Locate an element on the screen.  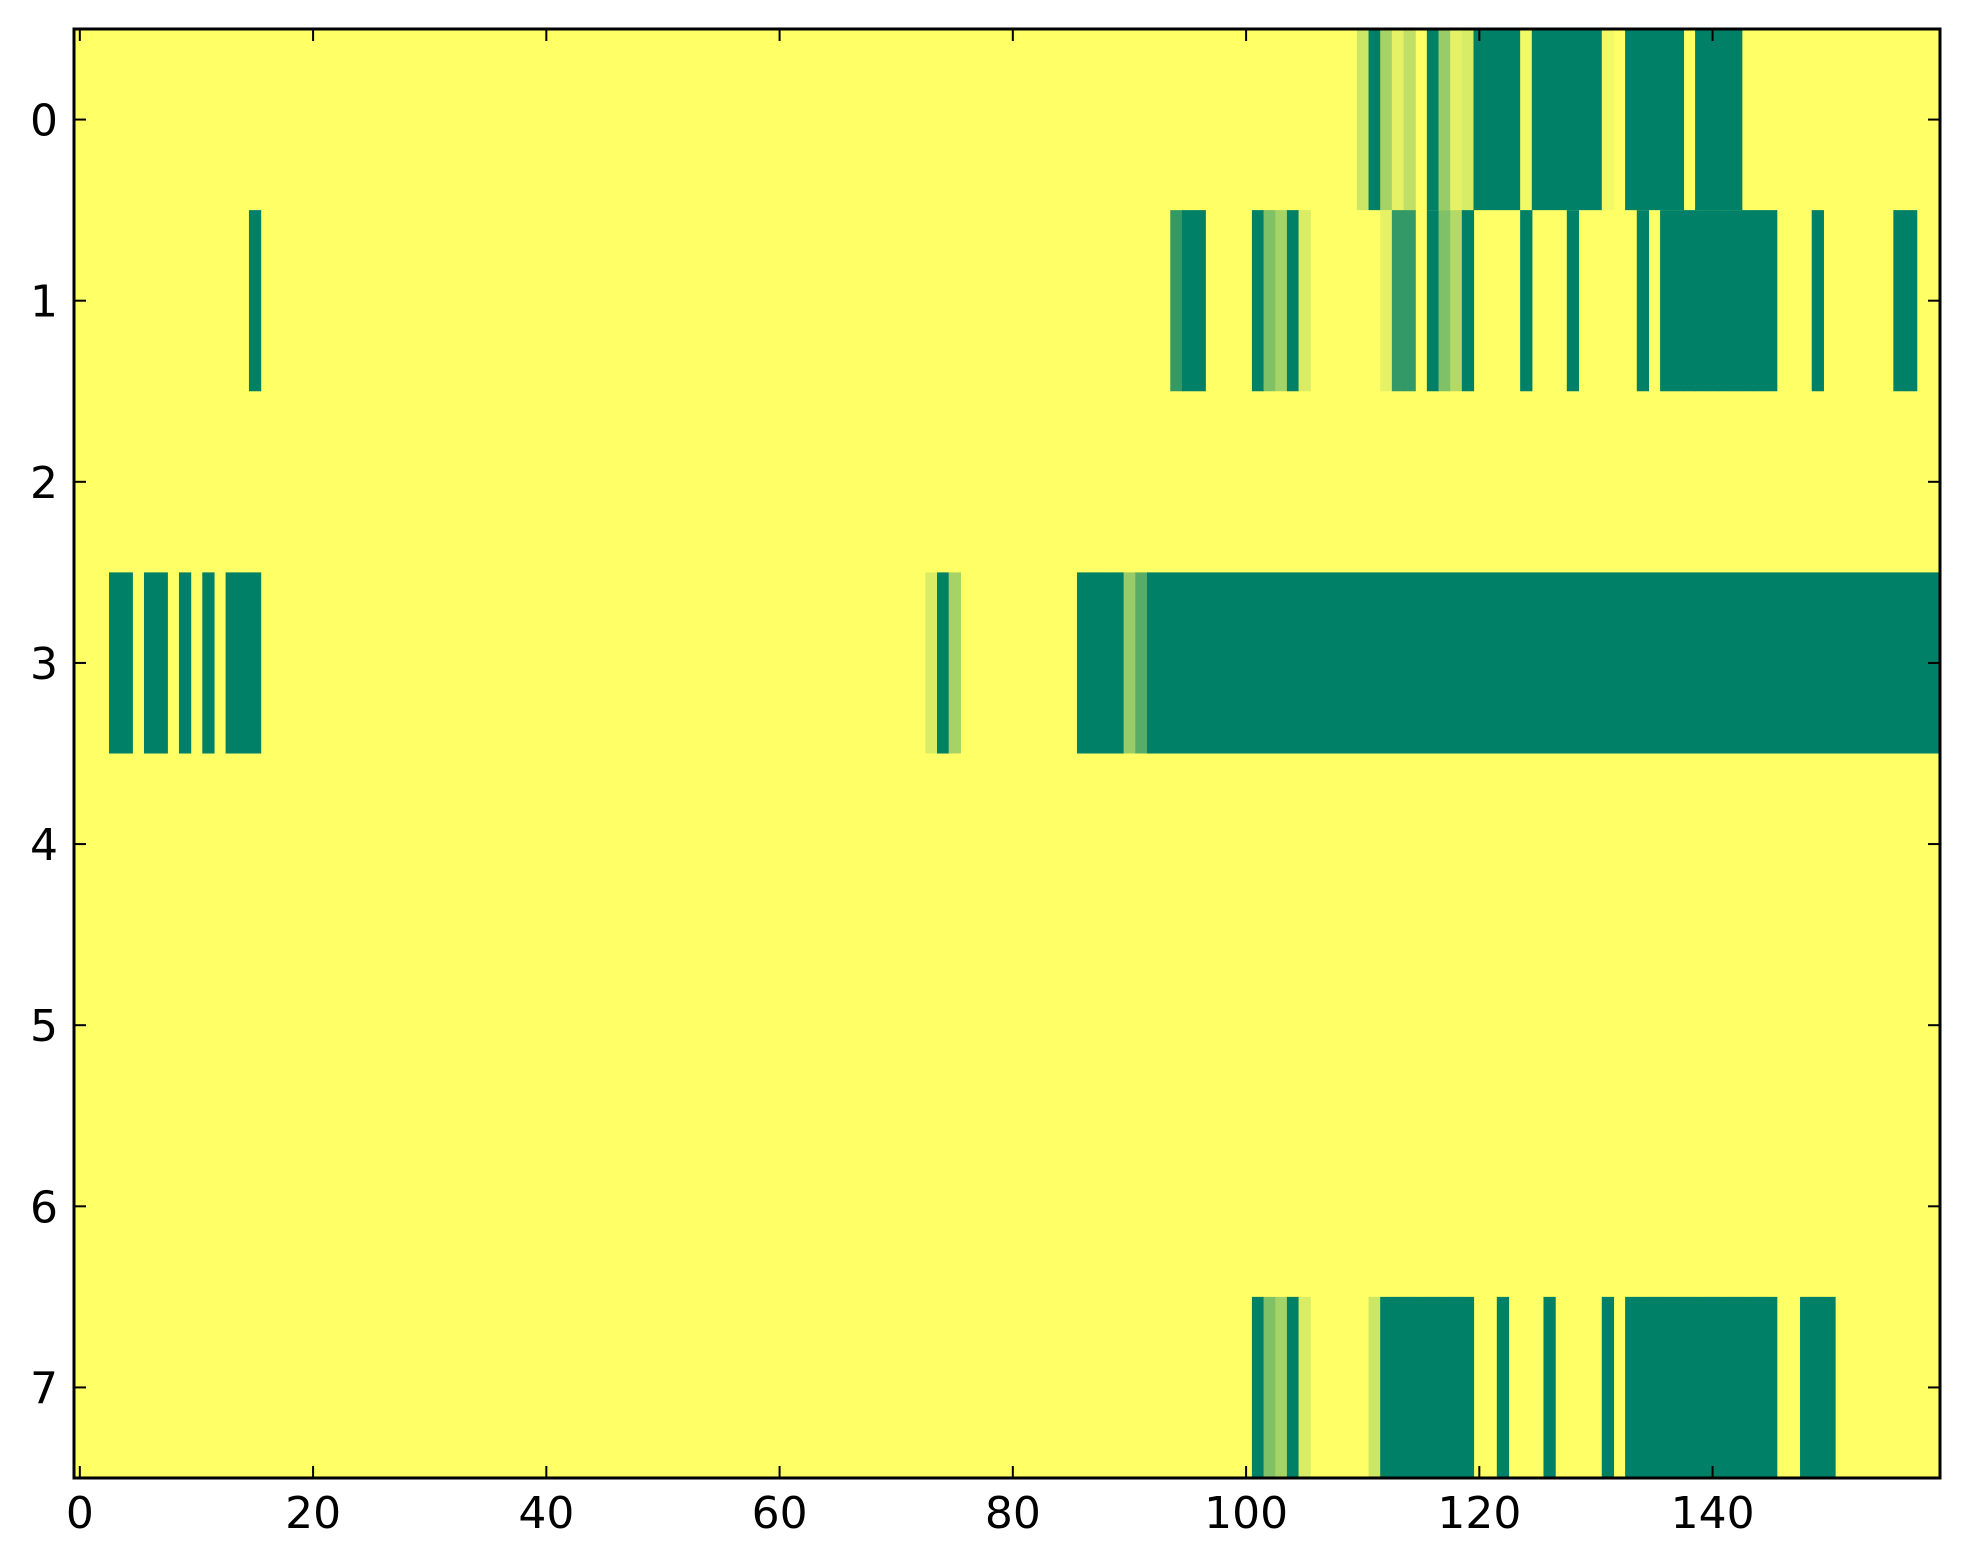
x-tick-label: 20 is located at coordinates (313, 1513).